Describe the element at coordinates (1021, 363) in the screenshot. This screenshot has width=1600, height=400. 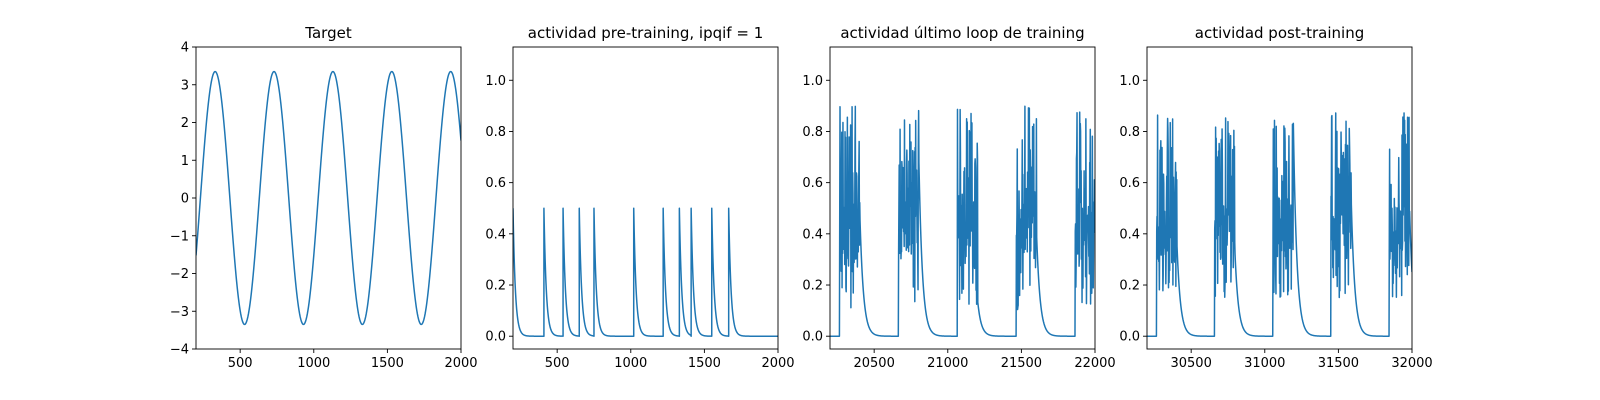
I see `x-tick-label: 21500` at that location.